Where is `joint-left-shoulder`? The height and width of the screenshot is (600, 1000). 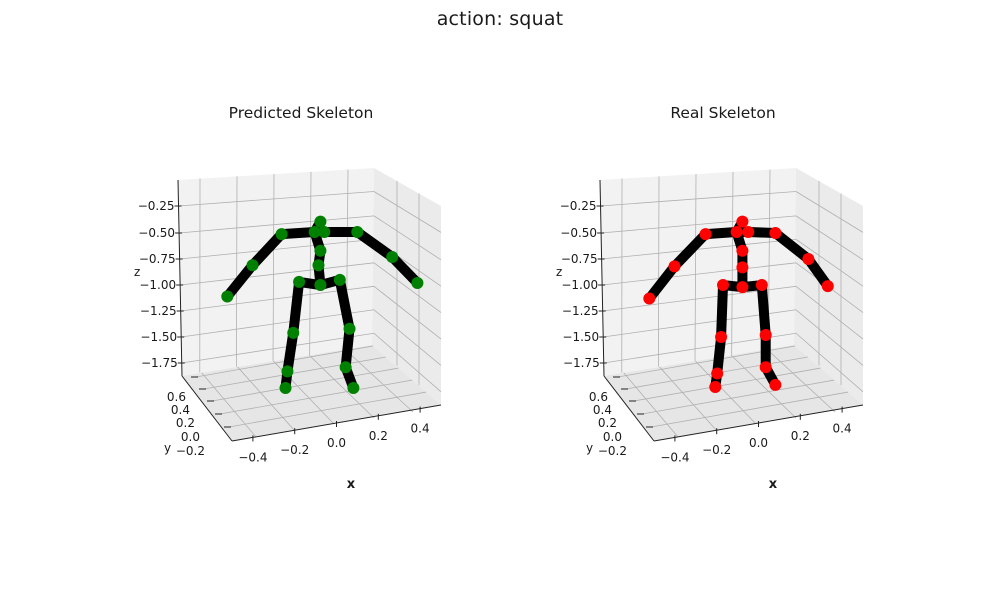 joint-left-shoulder is located at coordinates (775, 233).